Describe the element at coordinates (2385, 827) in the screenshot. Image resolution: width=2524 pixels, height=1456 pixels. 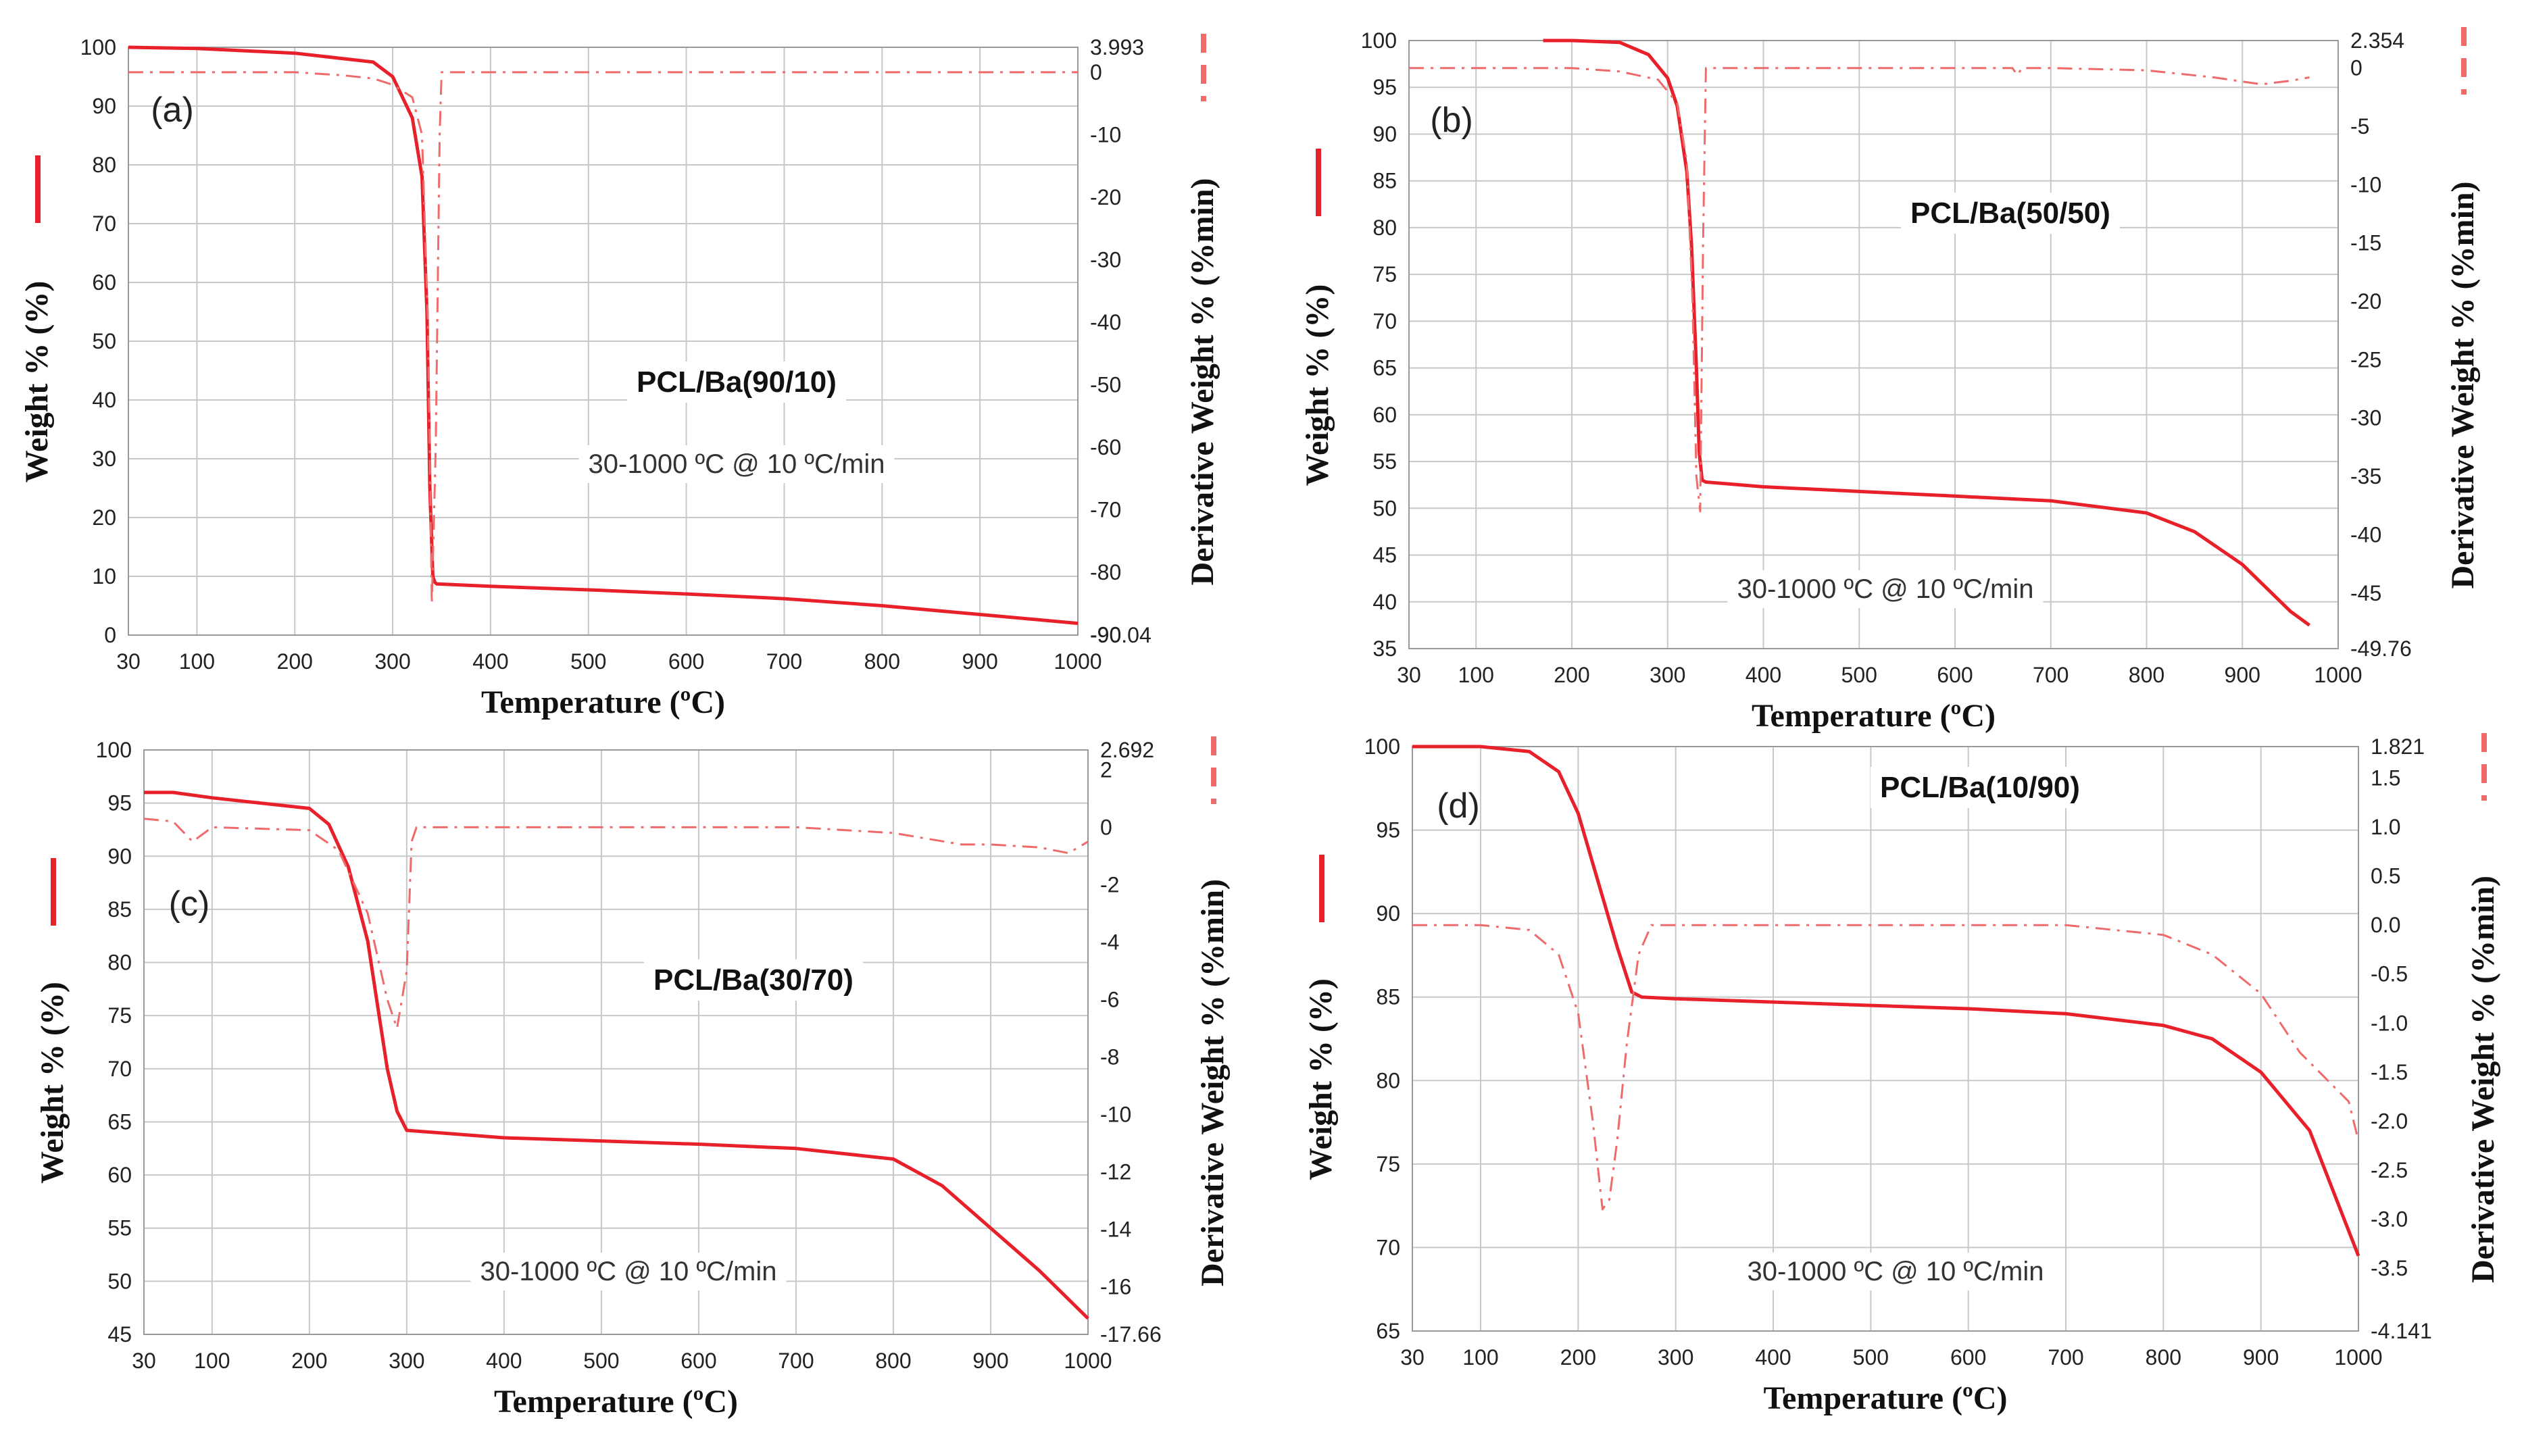
I see `y2-tick-label: 1.0` at that location.